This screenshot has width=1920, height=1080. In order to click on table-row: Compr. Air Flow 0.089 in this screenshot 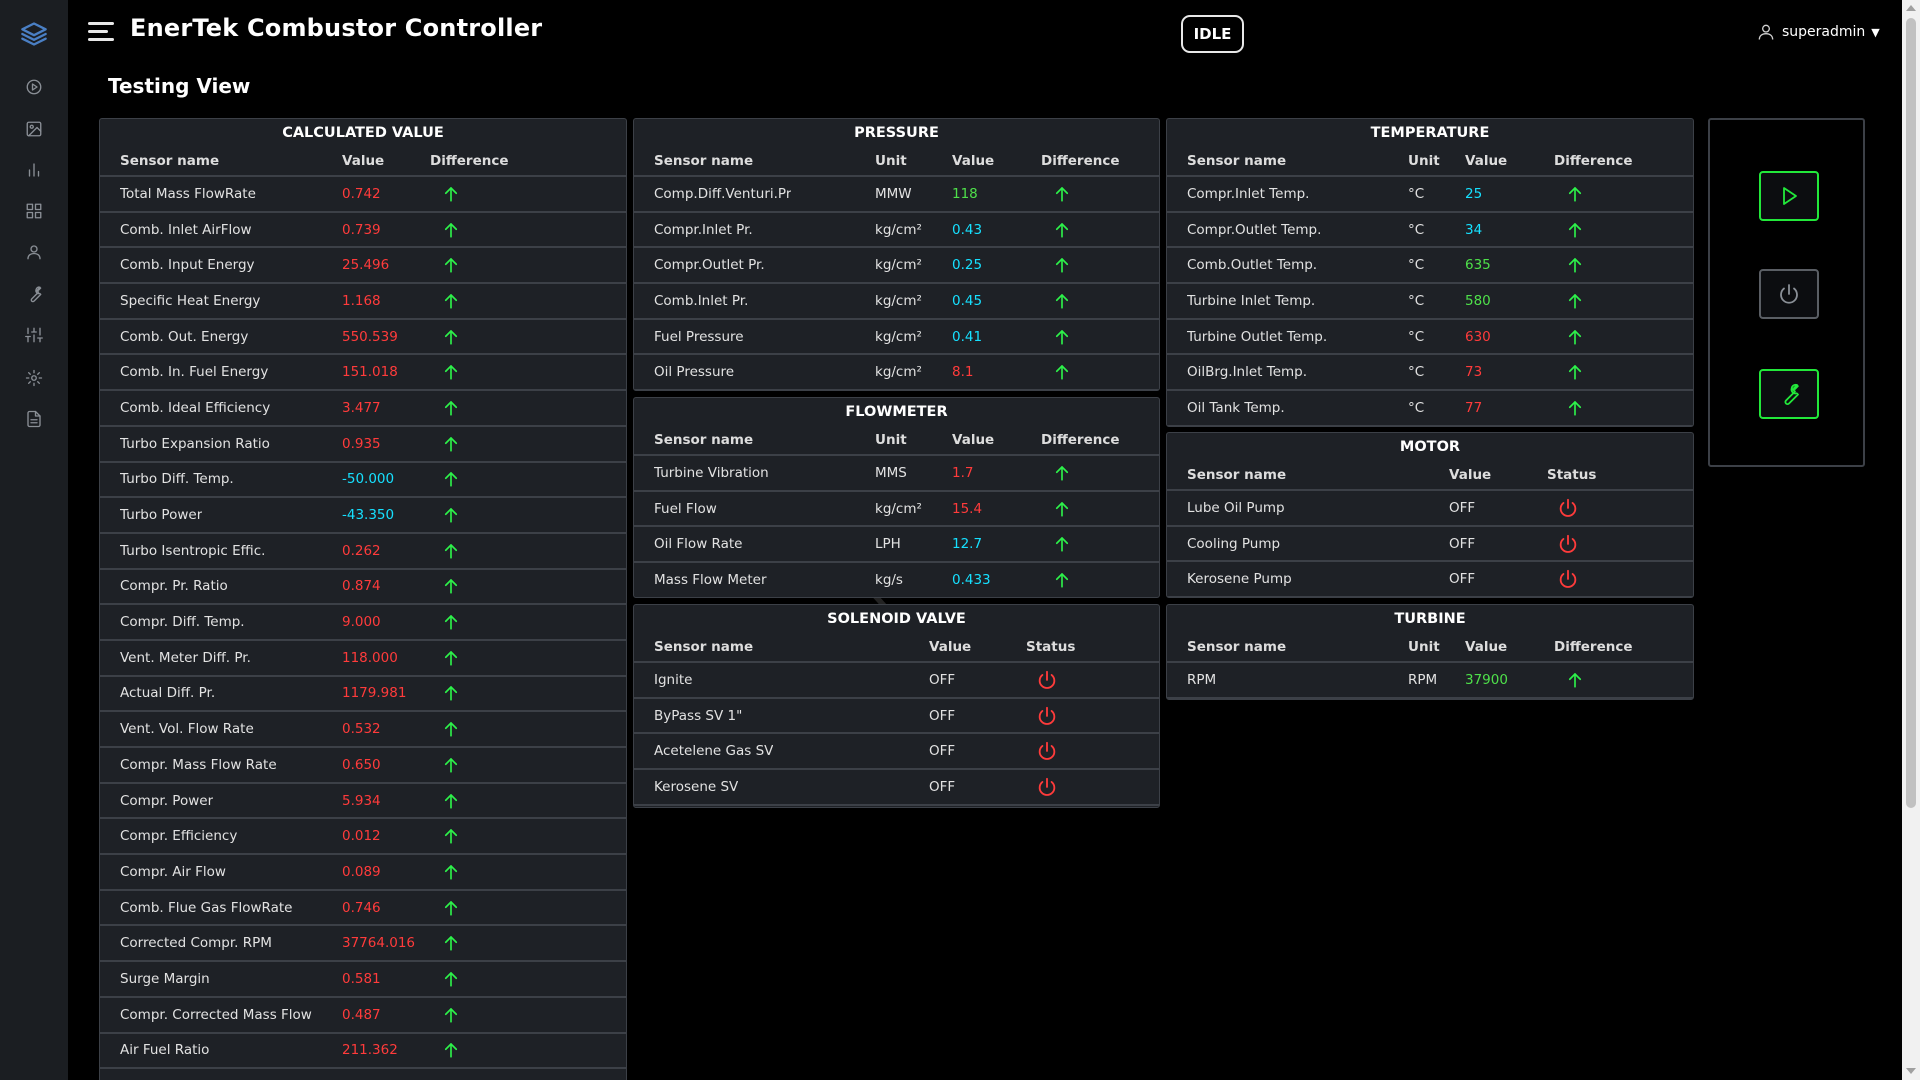, I will do `click(363, 873)`.